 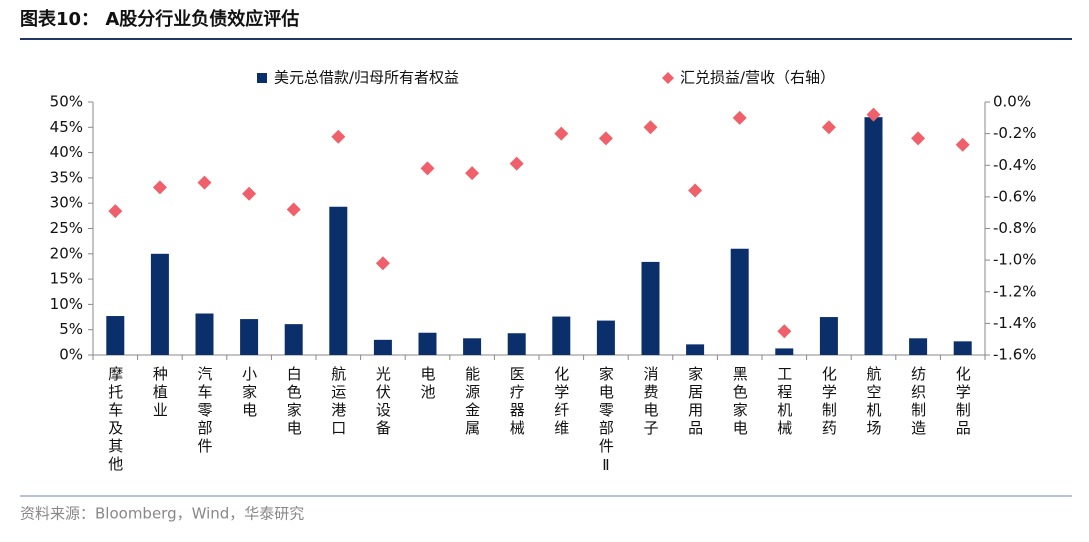 I want to click on x-tick-label: 家电零部件Ⅱ, so click(x=606, y=421).